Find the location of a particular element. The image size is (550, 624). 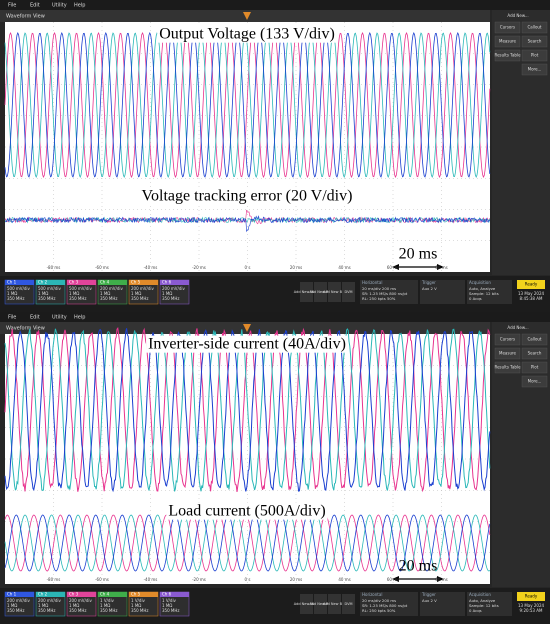

time-label: 40 ms is located at coordinates (344, 267).